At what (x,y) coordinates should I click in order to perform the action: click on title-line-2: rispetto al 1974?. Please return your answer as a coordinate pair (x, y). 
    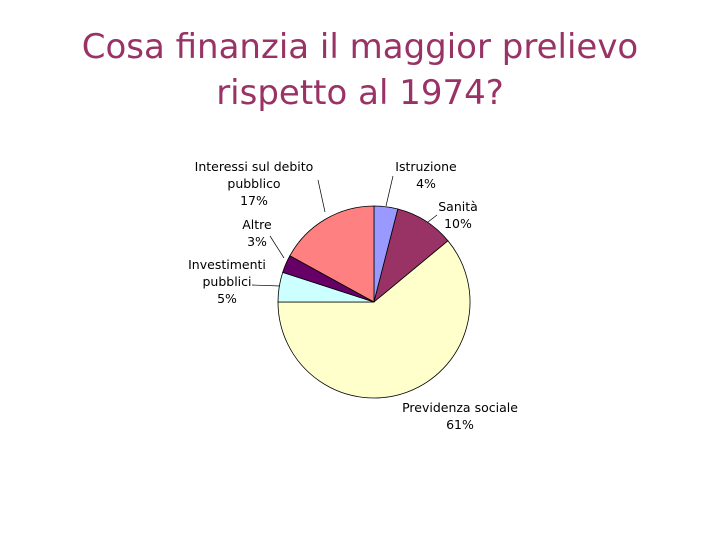
    Looking at the image, I should click on (360, 93).